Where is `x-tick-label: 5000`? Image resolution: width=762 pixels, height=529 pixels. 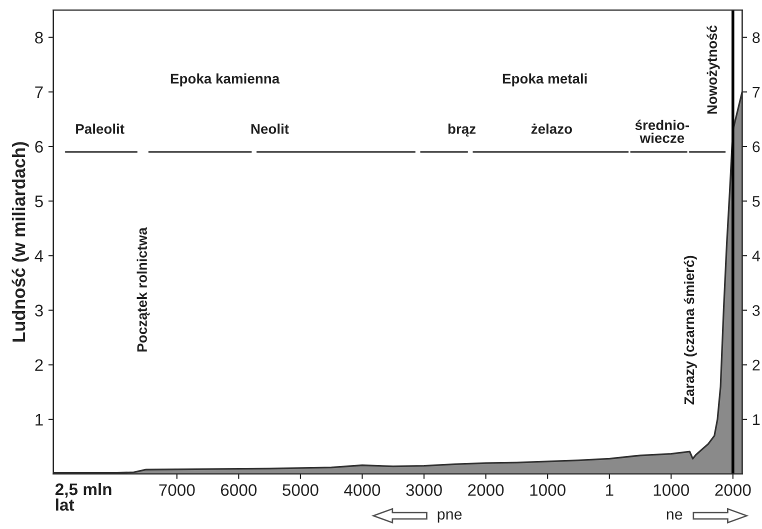
x-tick-label: 5000 is located at coordinates (300, 490).